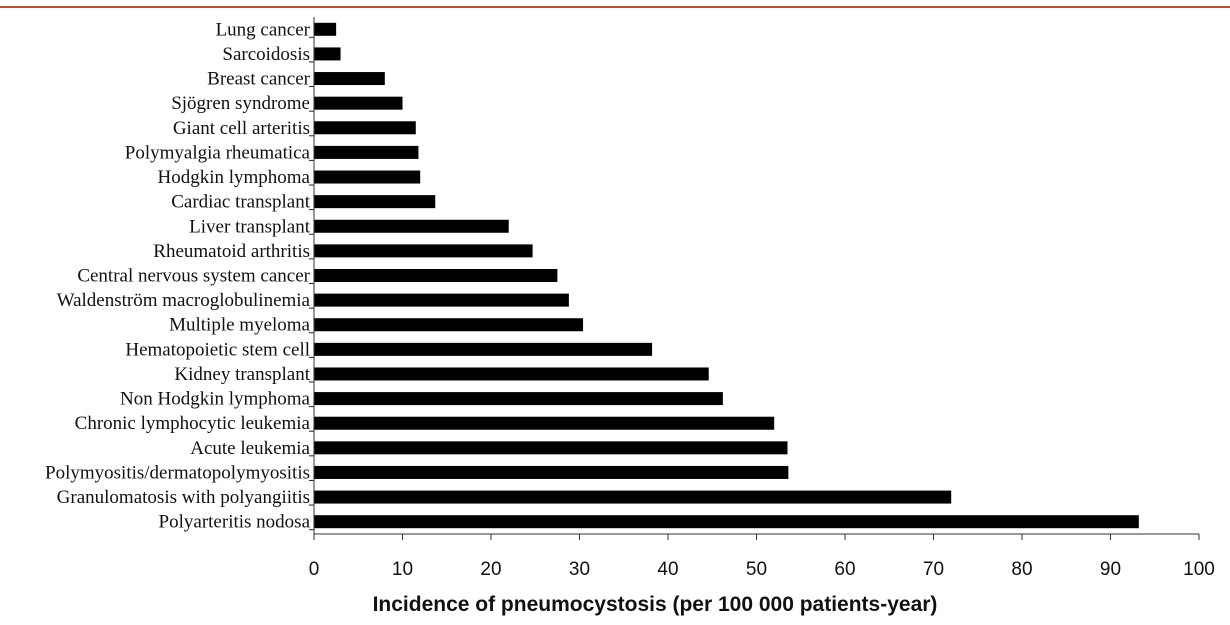  Describe the element at coordinates (218, 152) in the screenshot. I see `category-label: Polymyalgia rheumatica` at that location.